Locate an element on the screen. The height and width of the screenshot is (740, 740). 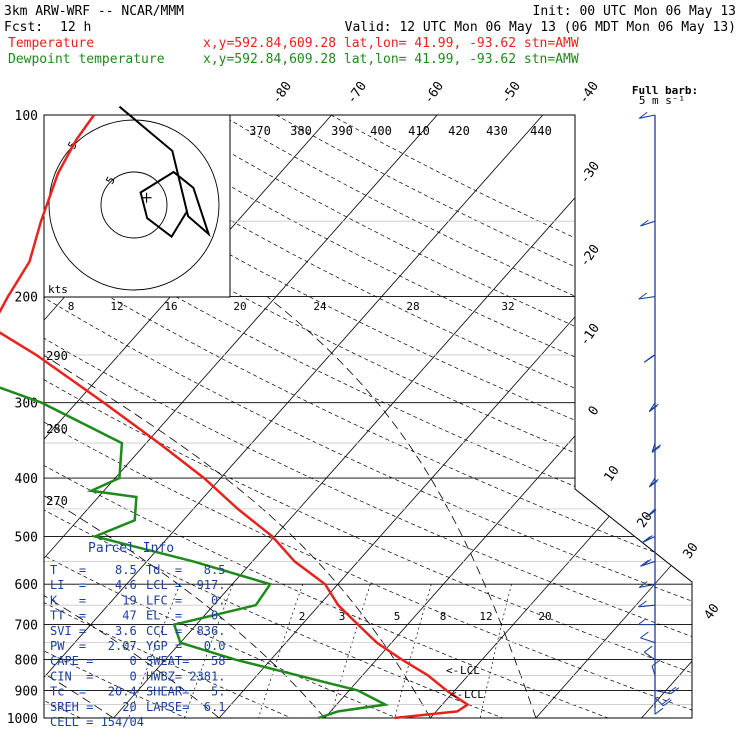
lcl-markers: <- LCL <- LCL is located at coordinates (465, 682).